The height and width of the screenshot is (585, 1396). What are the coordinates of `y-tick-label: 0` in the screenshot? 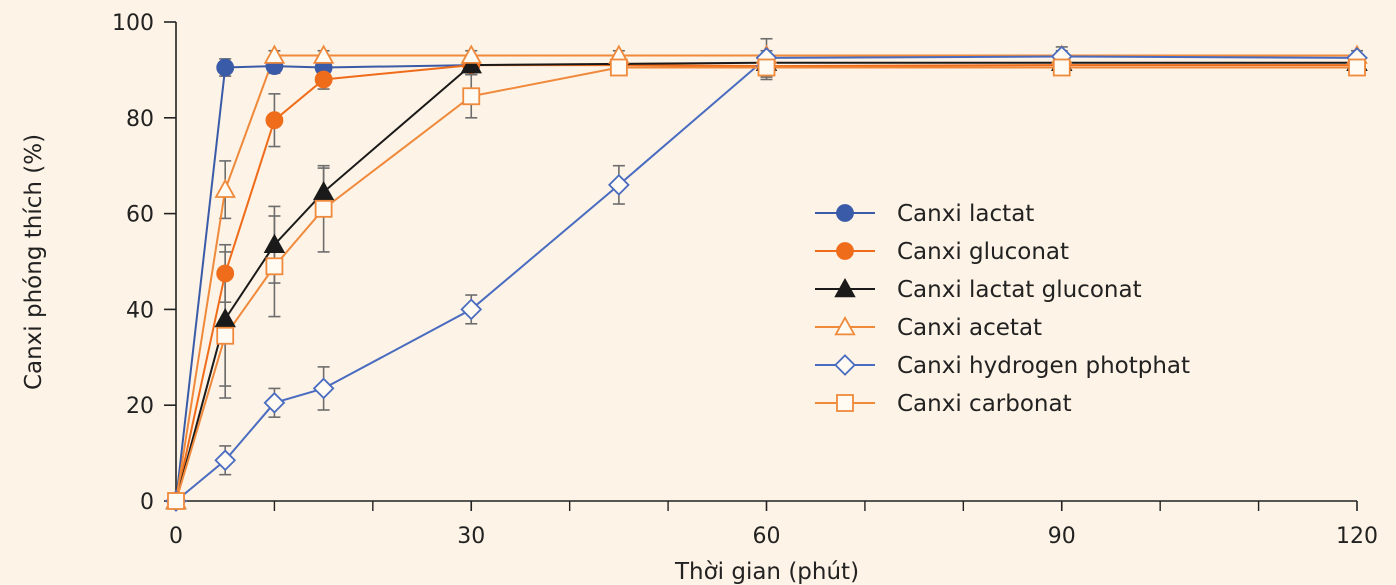 It's located at (147, 502).